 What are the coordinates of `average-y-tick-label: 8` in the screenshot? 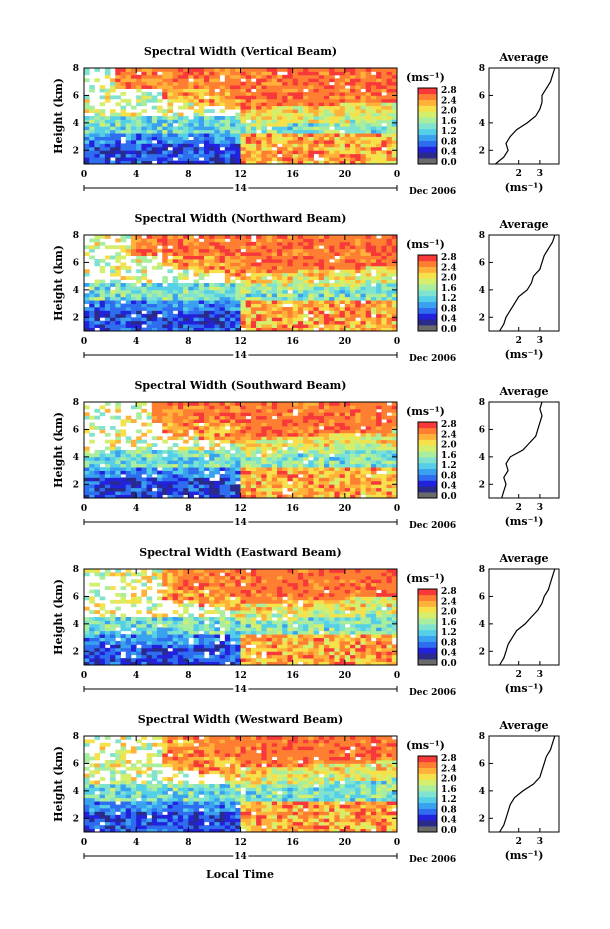 It's located at (482, 69).